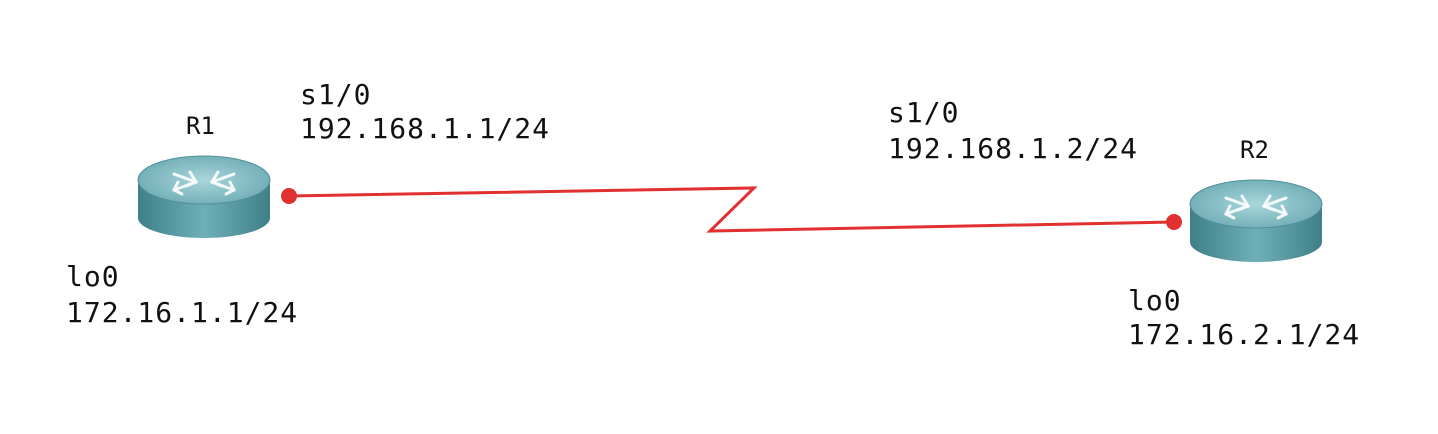  I want to click on r1-name-label: R1, so click(200, 126).